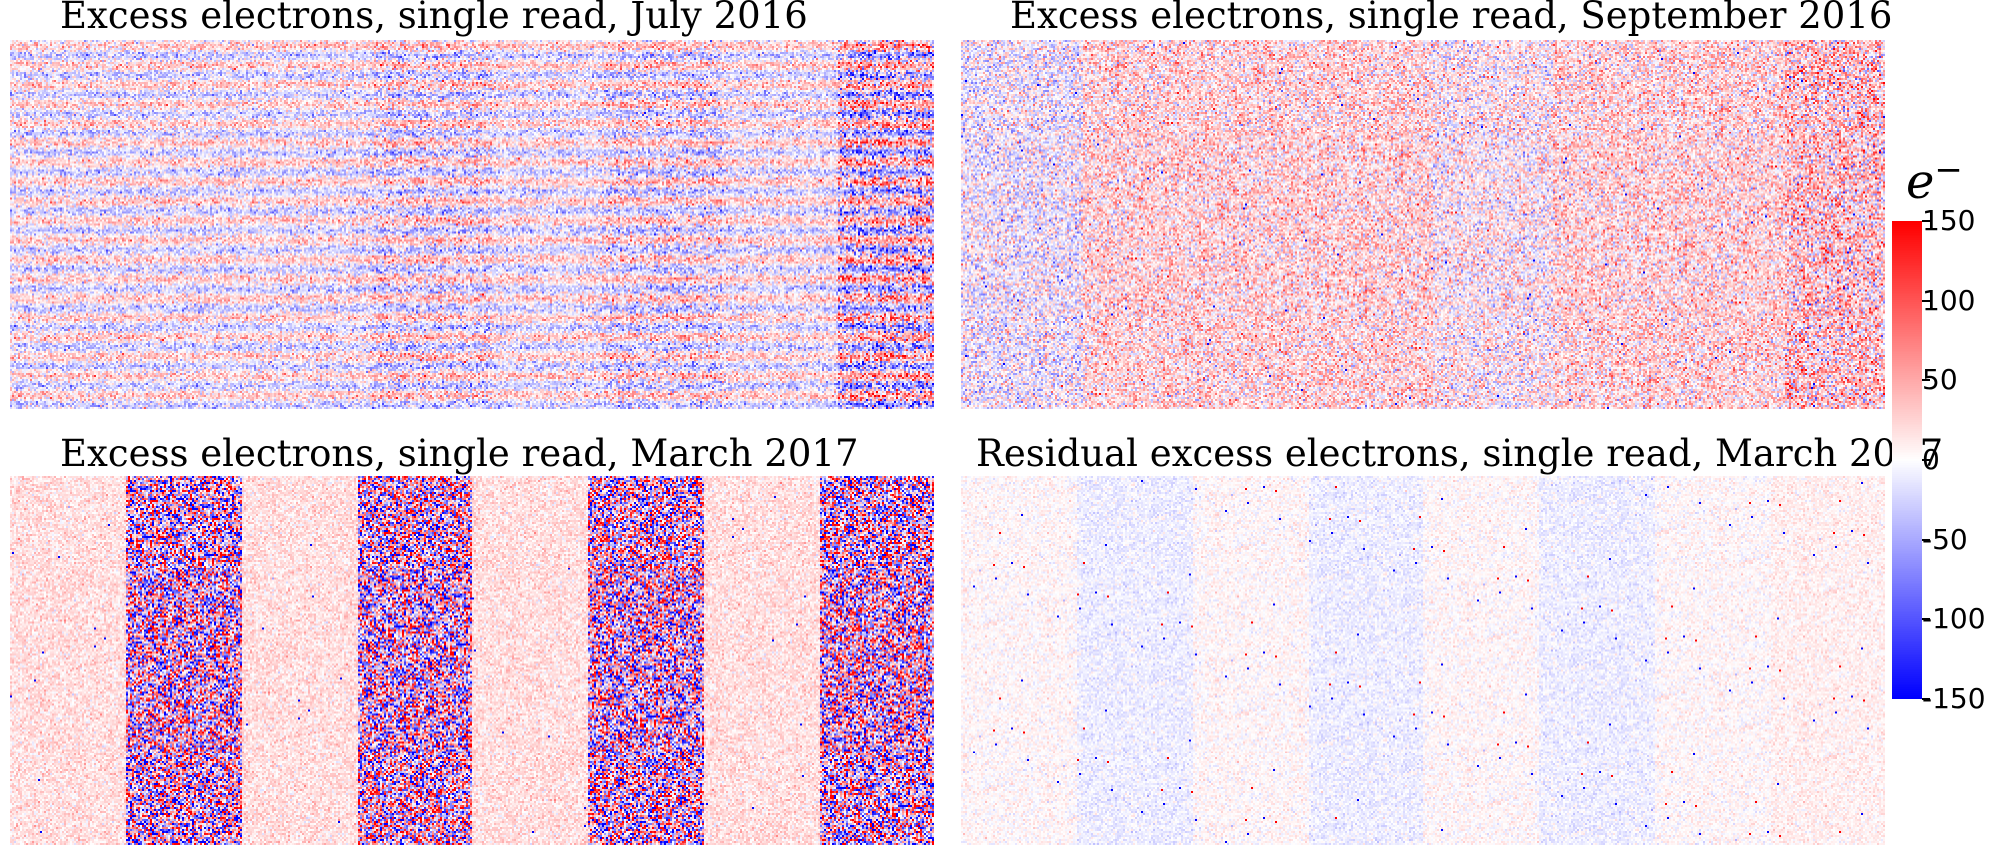 The height and width of the screenshot is (855, 1994). Describe the element at coordinates (1954, 619) in the screenshot. I see `colorbar-tick-label: -100` at that location.